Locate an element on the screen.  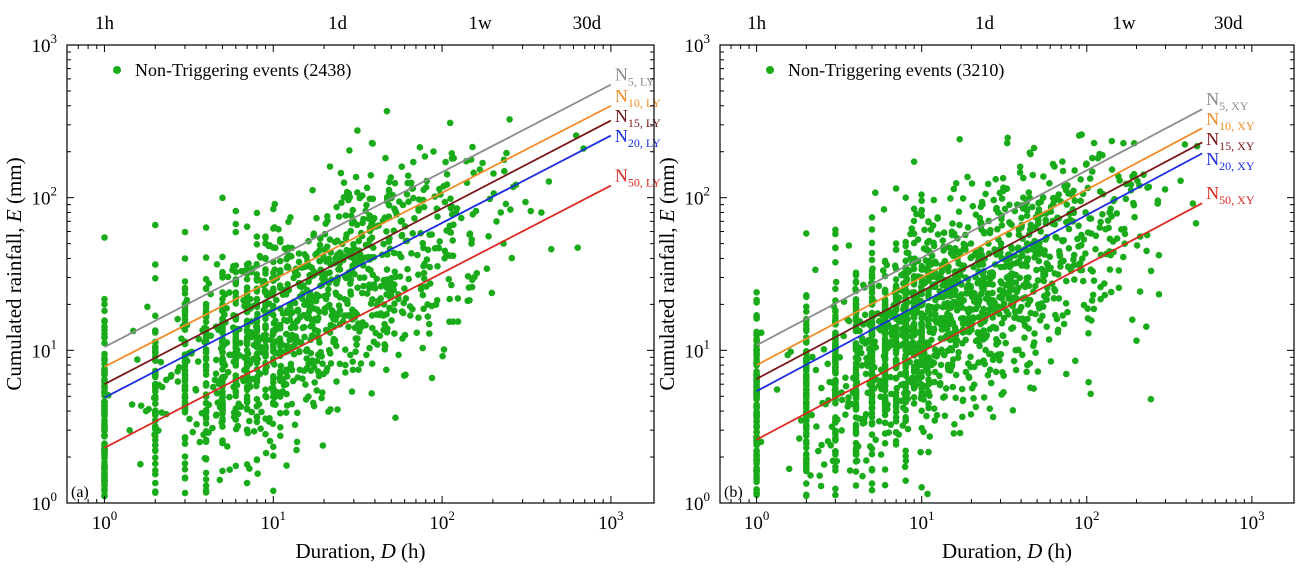
panel-b-threshold-10-label: N10, XY is located at coordinates (1230, 121).